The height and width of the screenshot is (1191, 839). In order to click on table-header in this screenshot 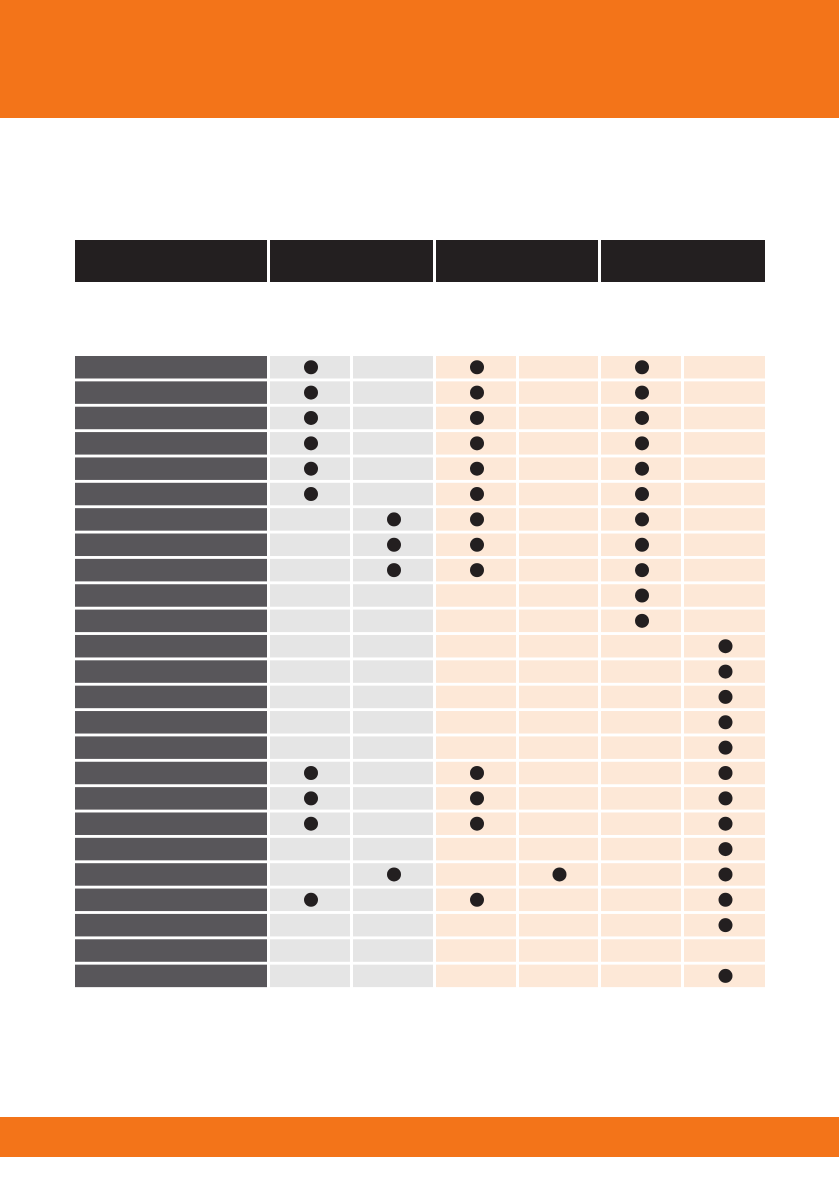, I will do `click(420, 261)`.